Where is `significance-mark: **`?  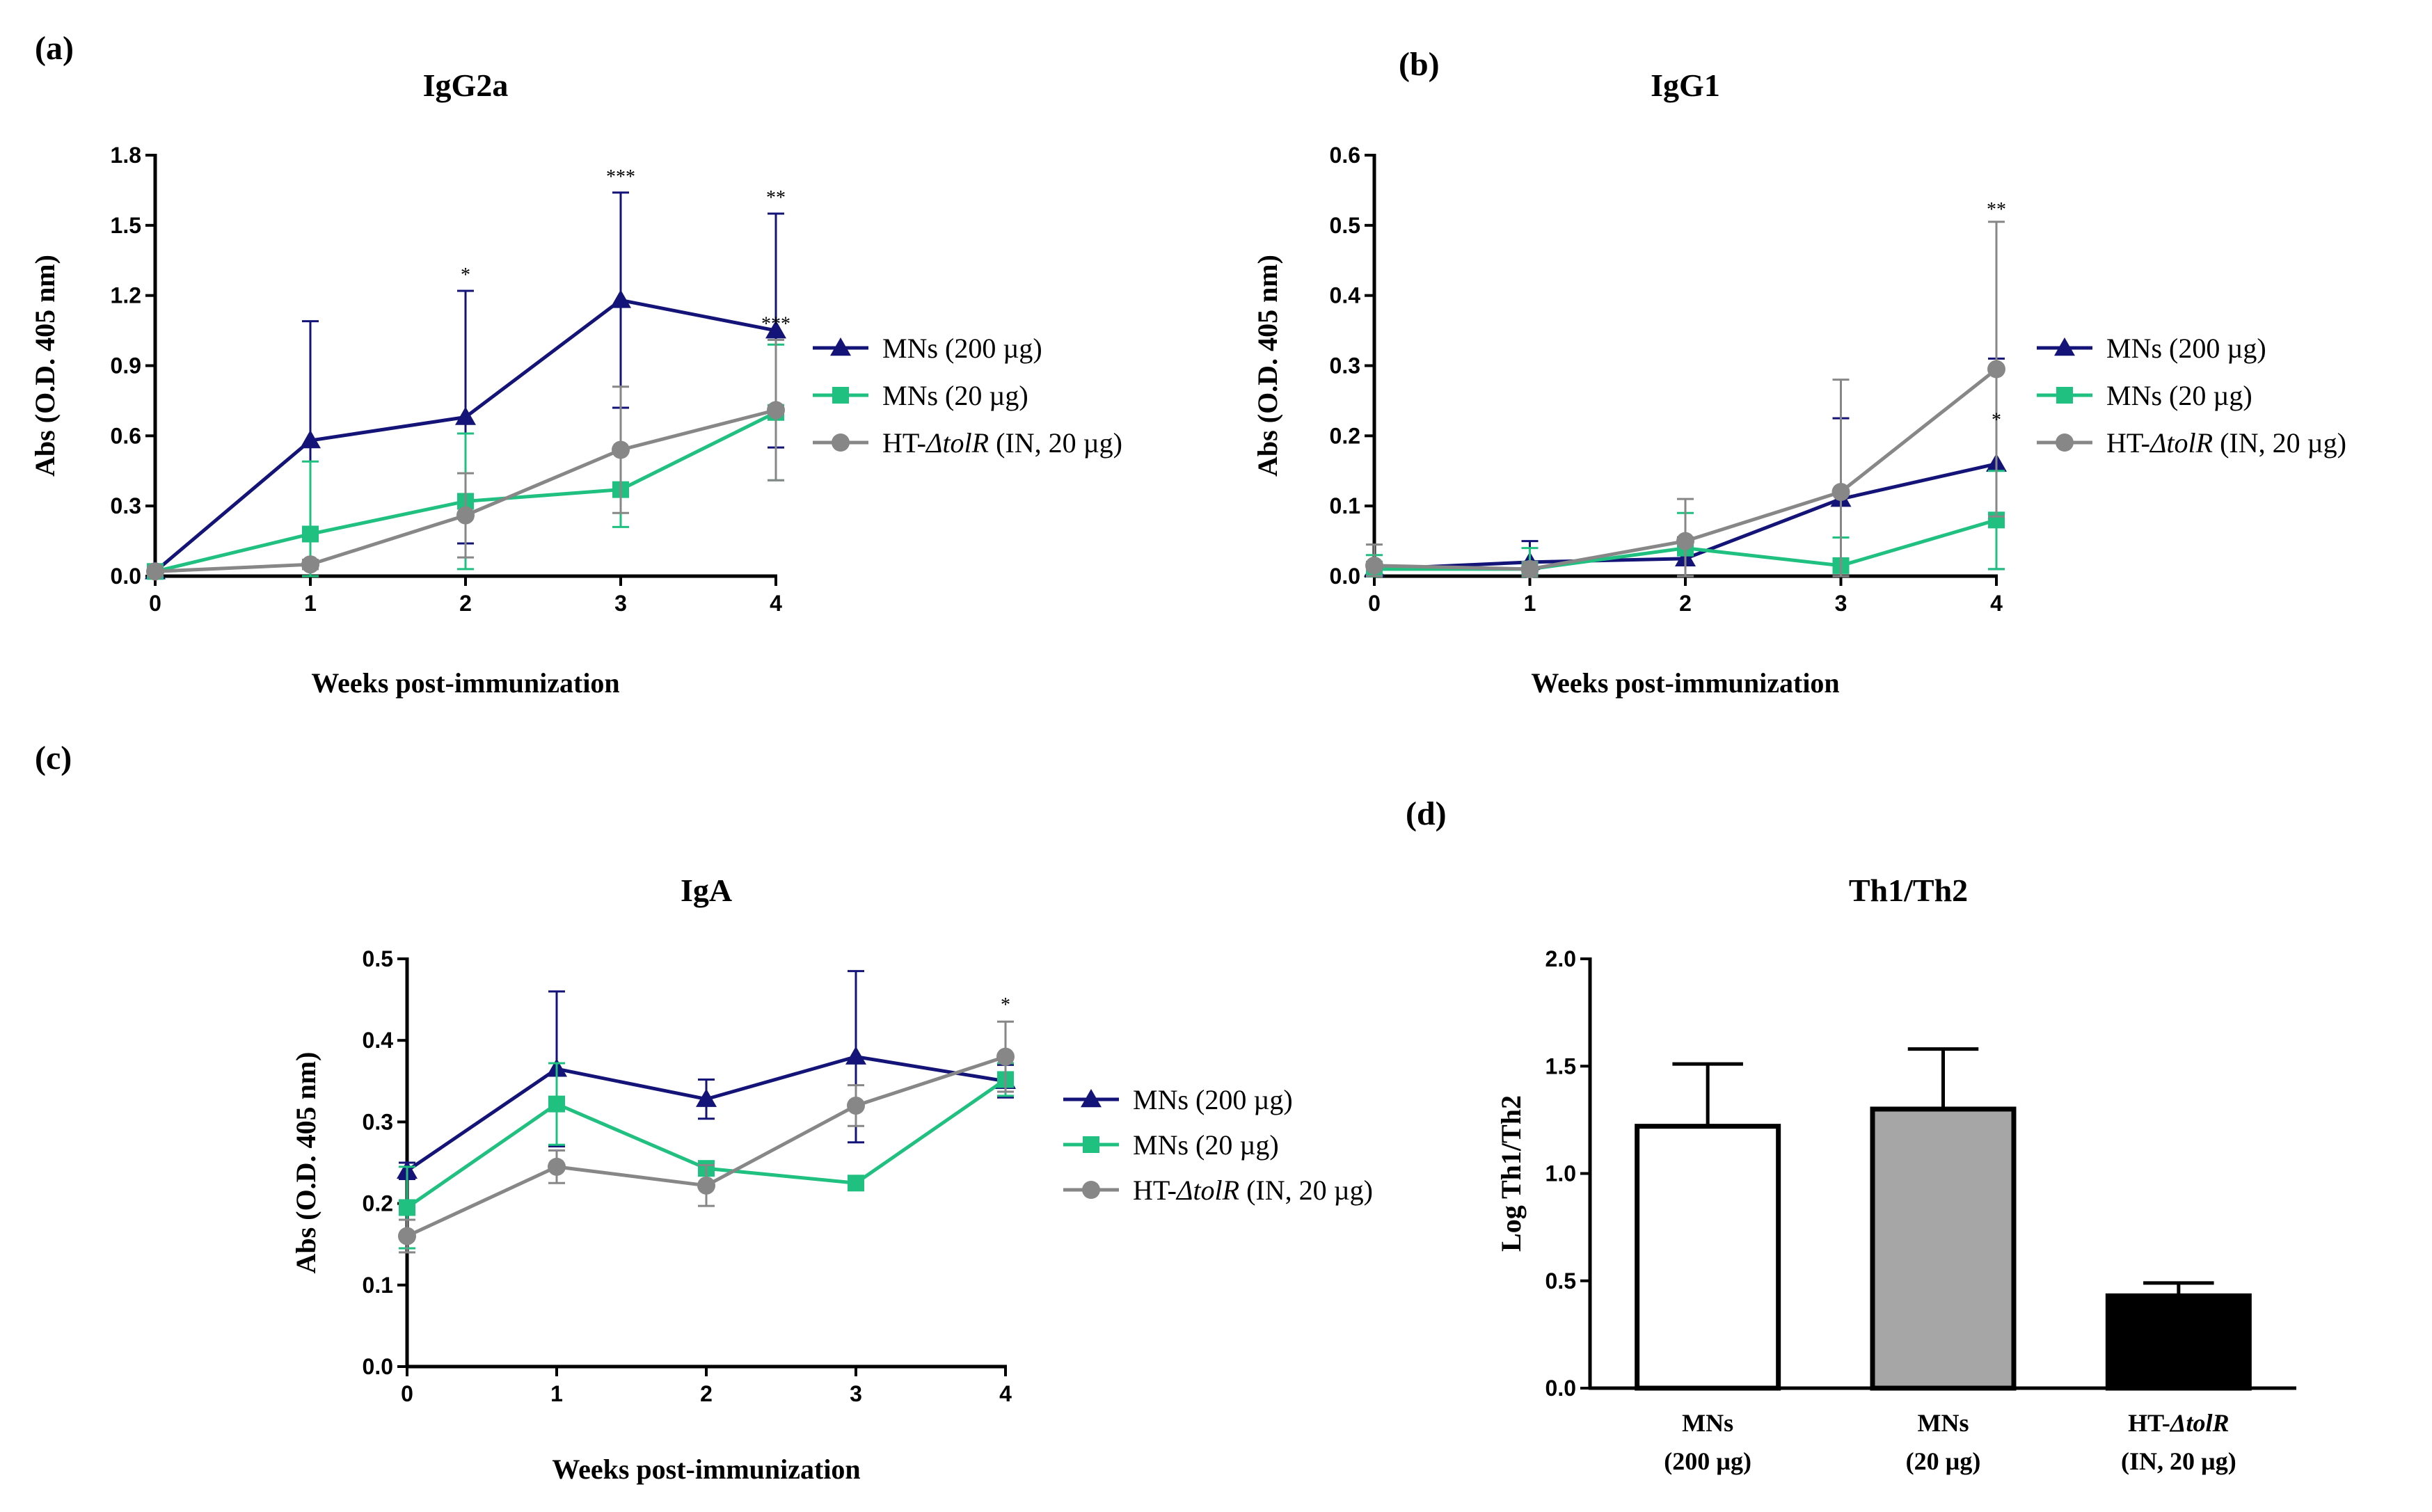 significance-mark: ** is located at coordinates (1996, 210).